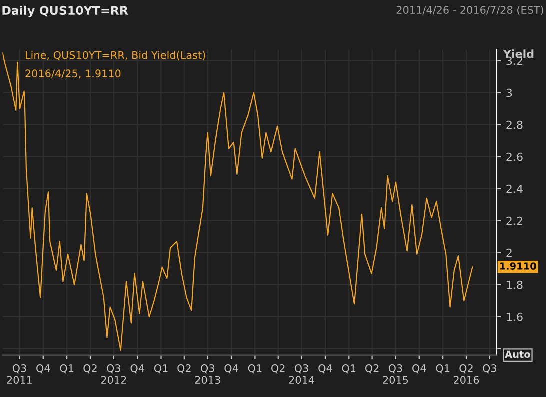 The image size is (546, 397). What do you see at coordinates (207, 374) in the screenshot?
I see `x-tick-label: Q3 2013` at bounding box center [207, 374].